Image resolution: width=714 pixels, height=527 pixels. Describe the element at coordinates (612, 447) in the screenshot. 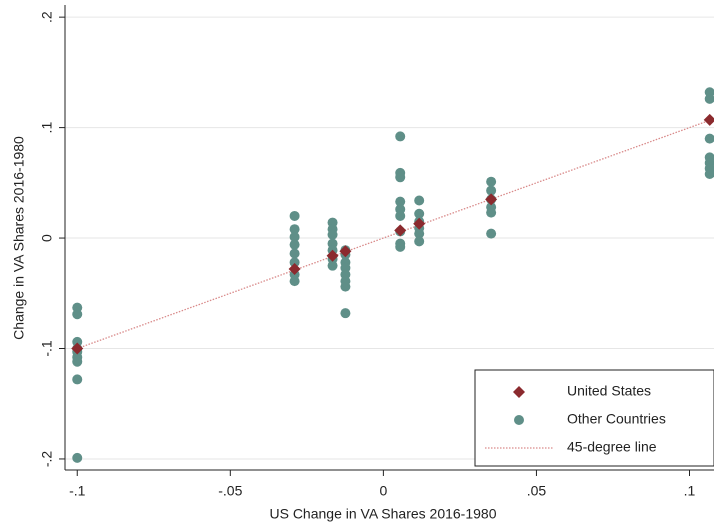

I see `legend-label: 45-degree line` at that location.